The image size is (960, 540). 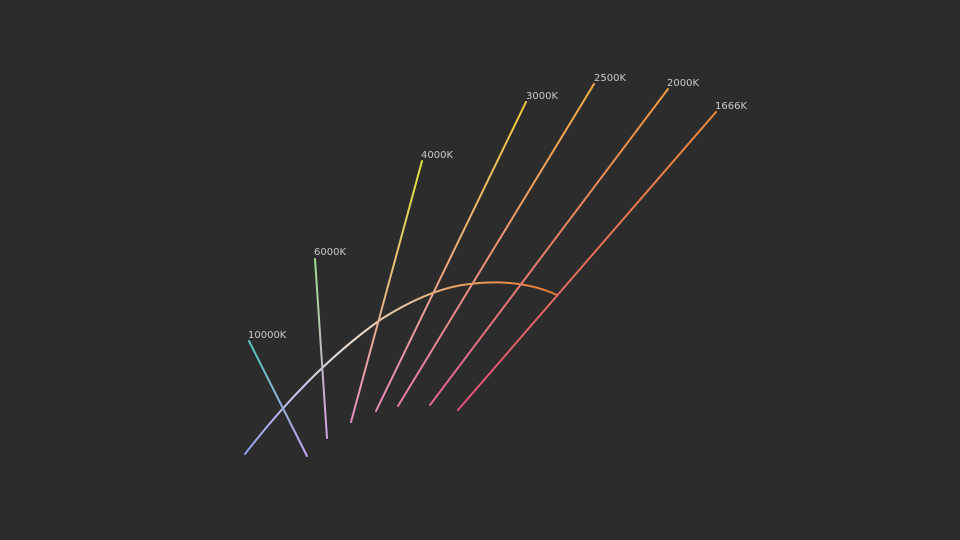 What do you see at coordinates (451, 256) in the screenshot?
I see `isotherm-line-3000k` at bounding box center [451, 256].